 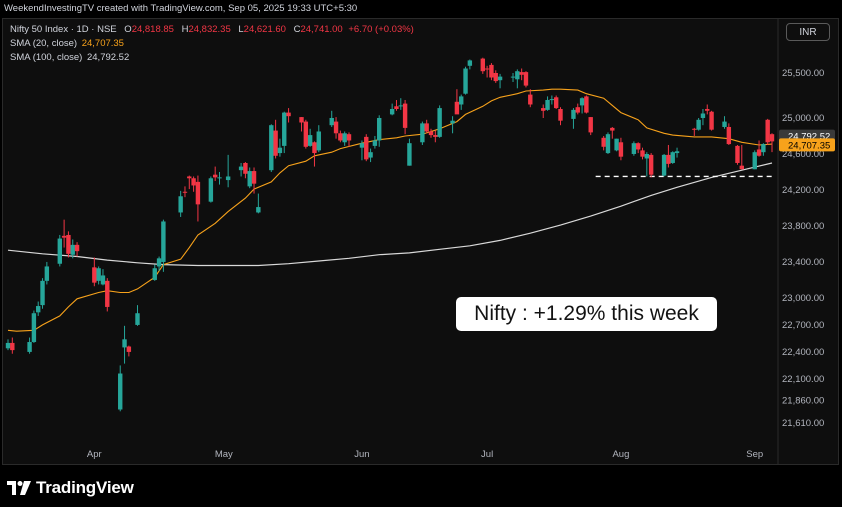 What do you see at coordinates (185, 29) in the screenshot?
I see `ohlc-high-label: H` at bounding box center [185, 29].